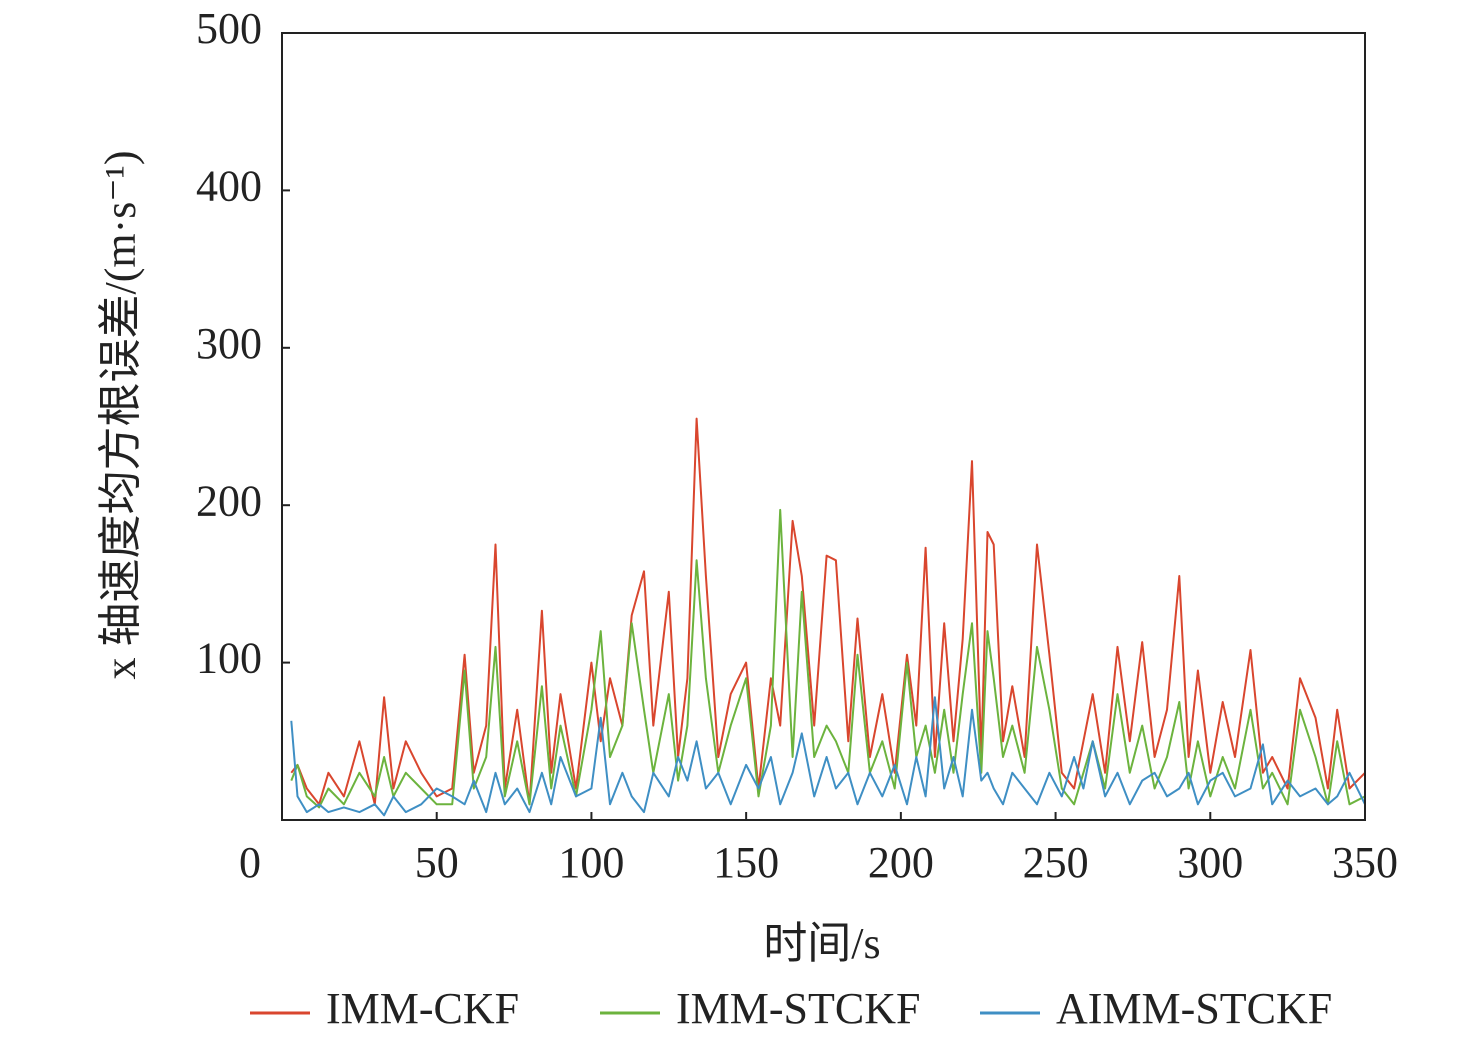 This screenshot has height=1053, width=1476. What do you see at coordinates (229, 28) in the screenshot?
I see `y-tick-label: 500` at bounding box center [229, 28].